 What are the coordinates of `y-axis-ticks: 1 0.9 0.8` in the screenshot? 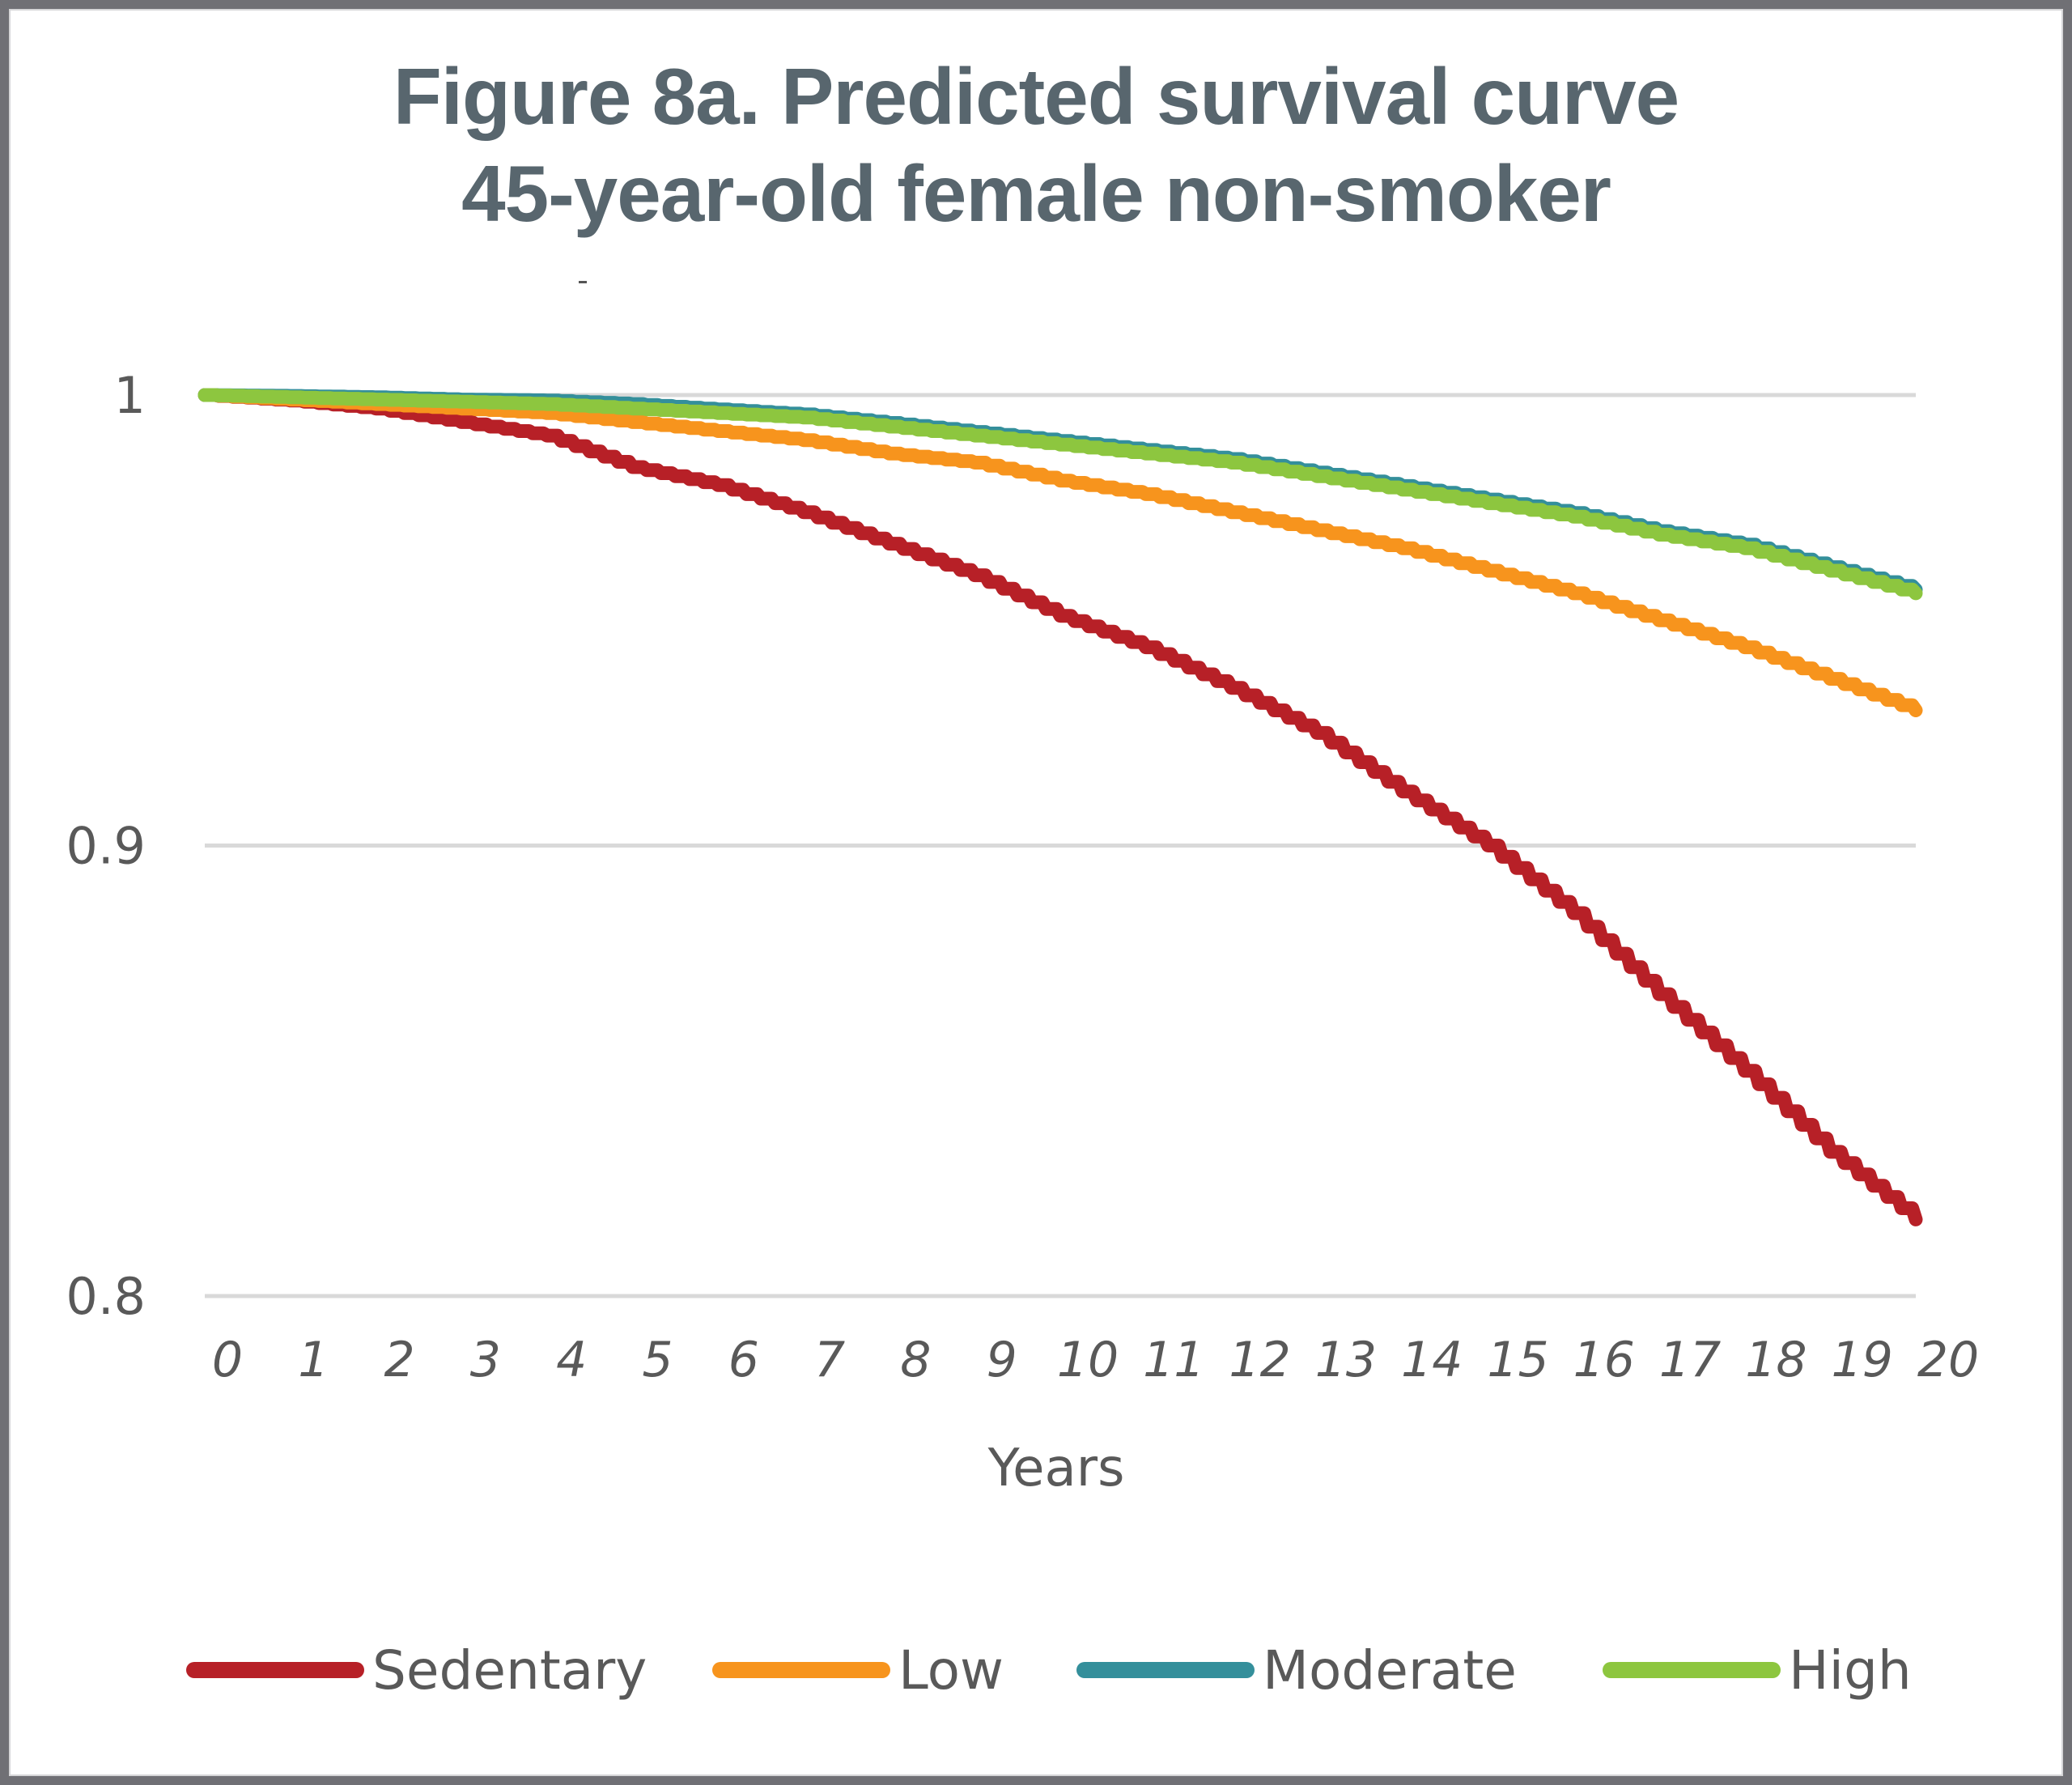 It's located at (106, 846).